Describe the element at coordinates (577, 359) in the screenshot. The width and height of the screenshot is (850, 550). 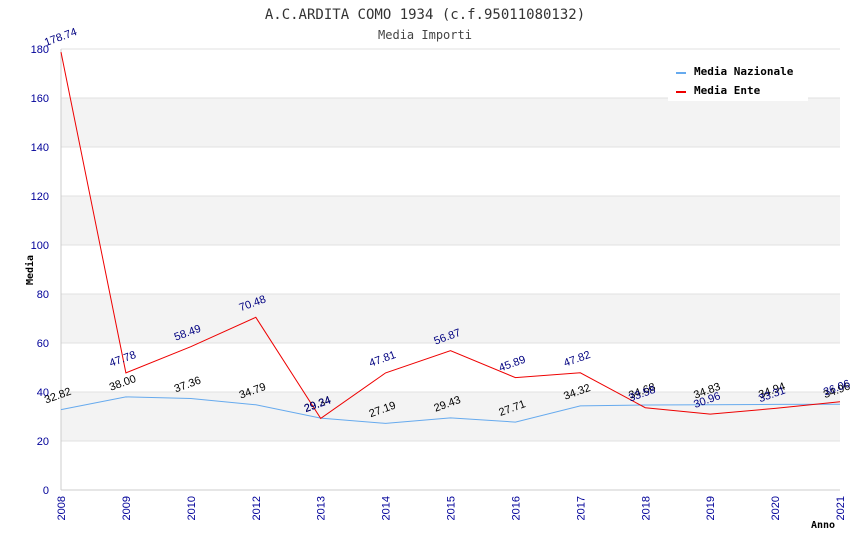
I see `data-label: 47.82` at that location.